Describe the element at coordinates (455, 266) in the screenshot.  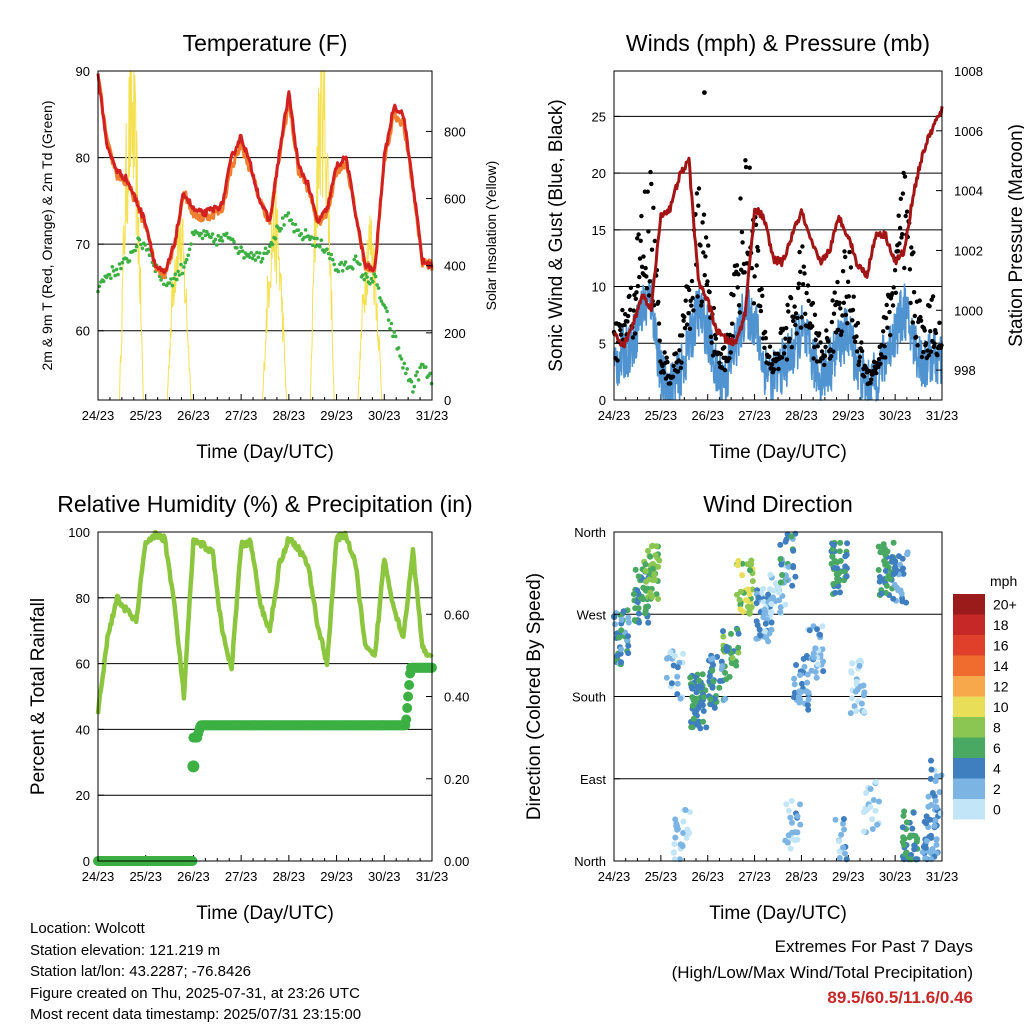
I see `y2-tick-label: 400` at that location.